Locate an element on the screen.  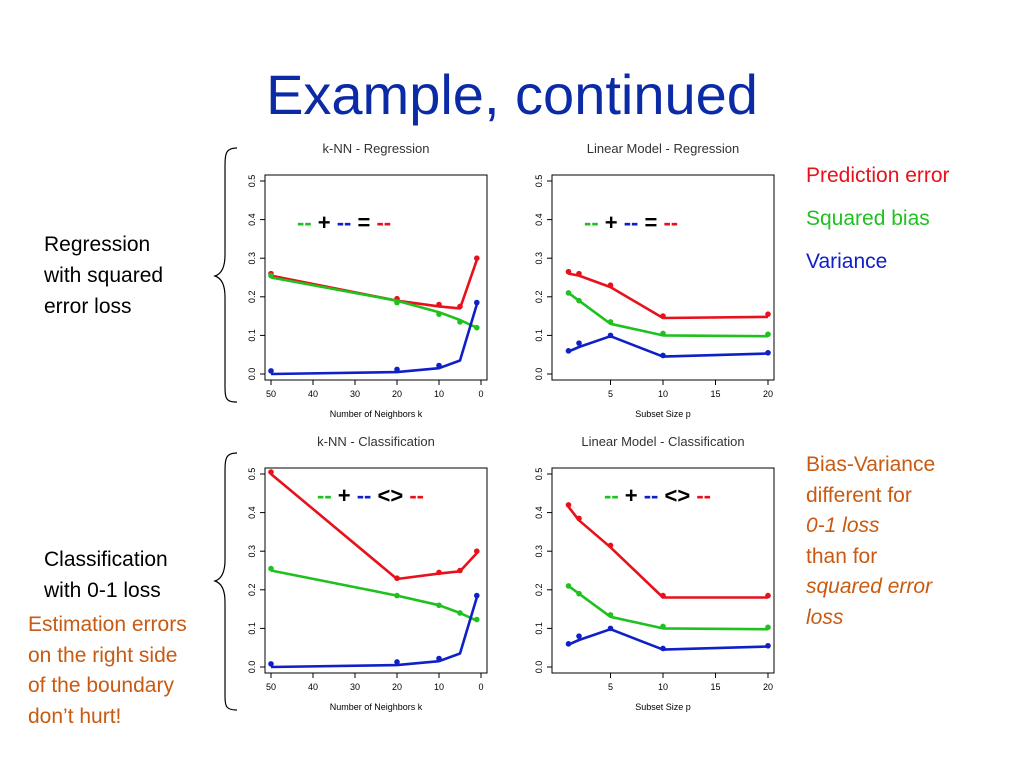
chart-title: k-NN - Classification is located at coordinates (376, 441).